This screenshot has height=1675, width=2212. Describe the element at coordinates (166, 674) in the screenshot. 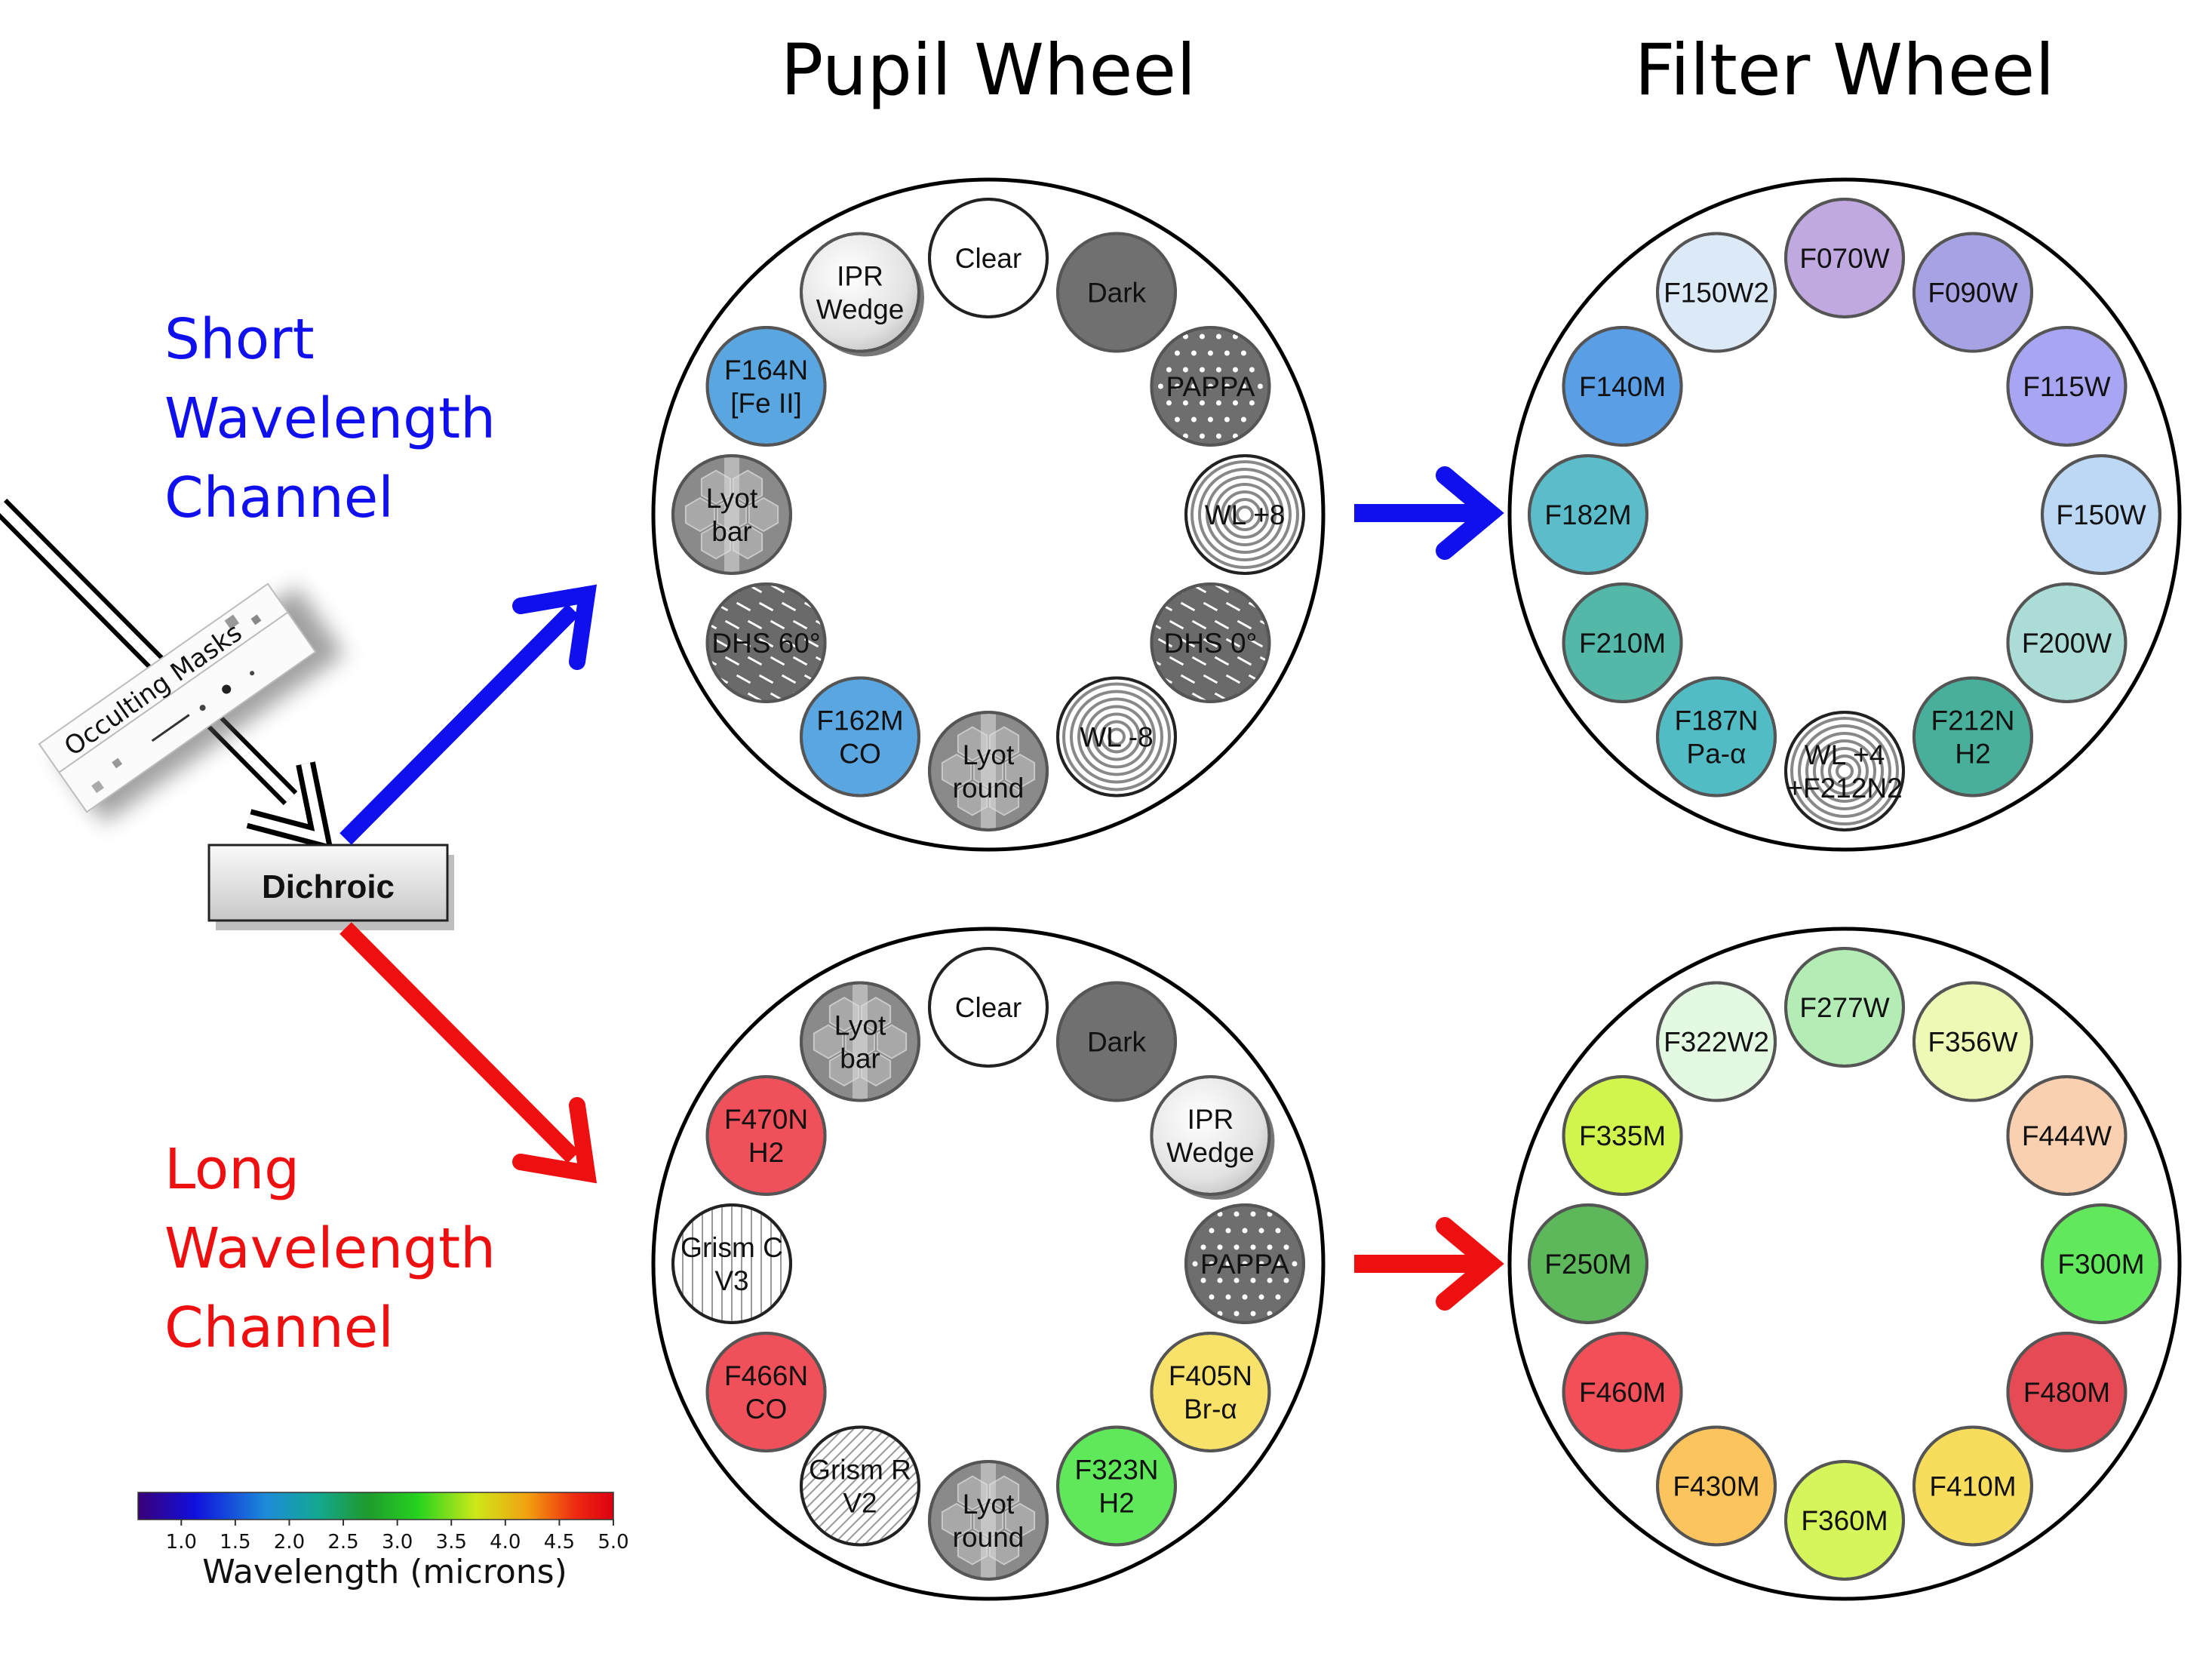

I see `incoming-beam` at that location.